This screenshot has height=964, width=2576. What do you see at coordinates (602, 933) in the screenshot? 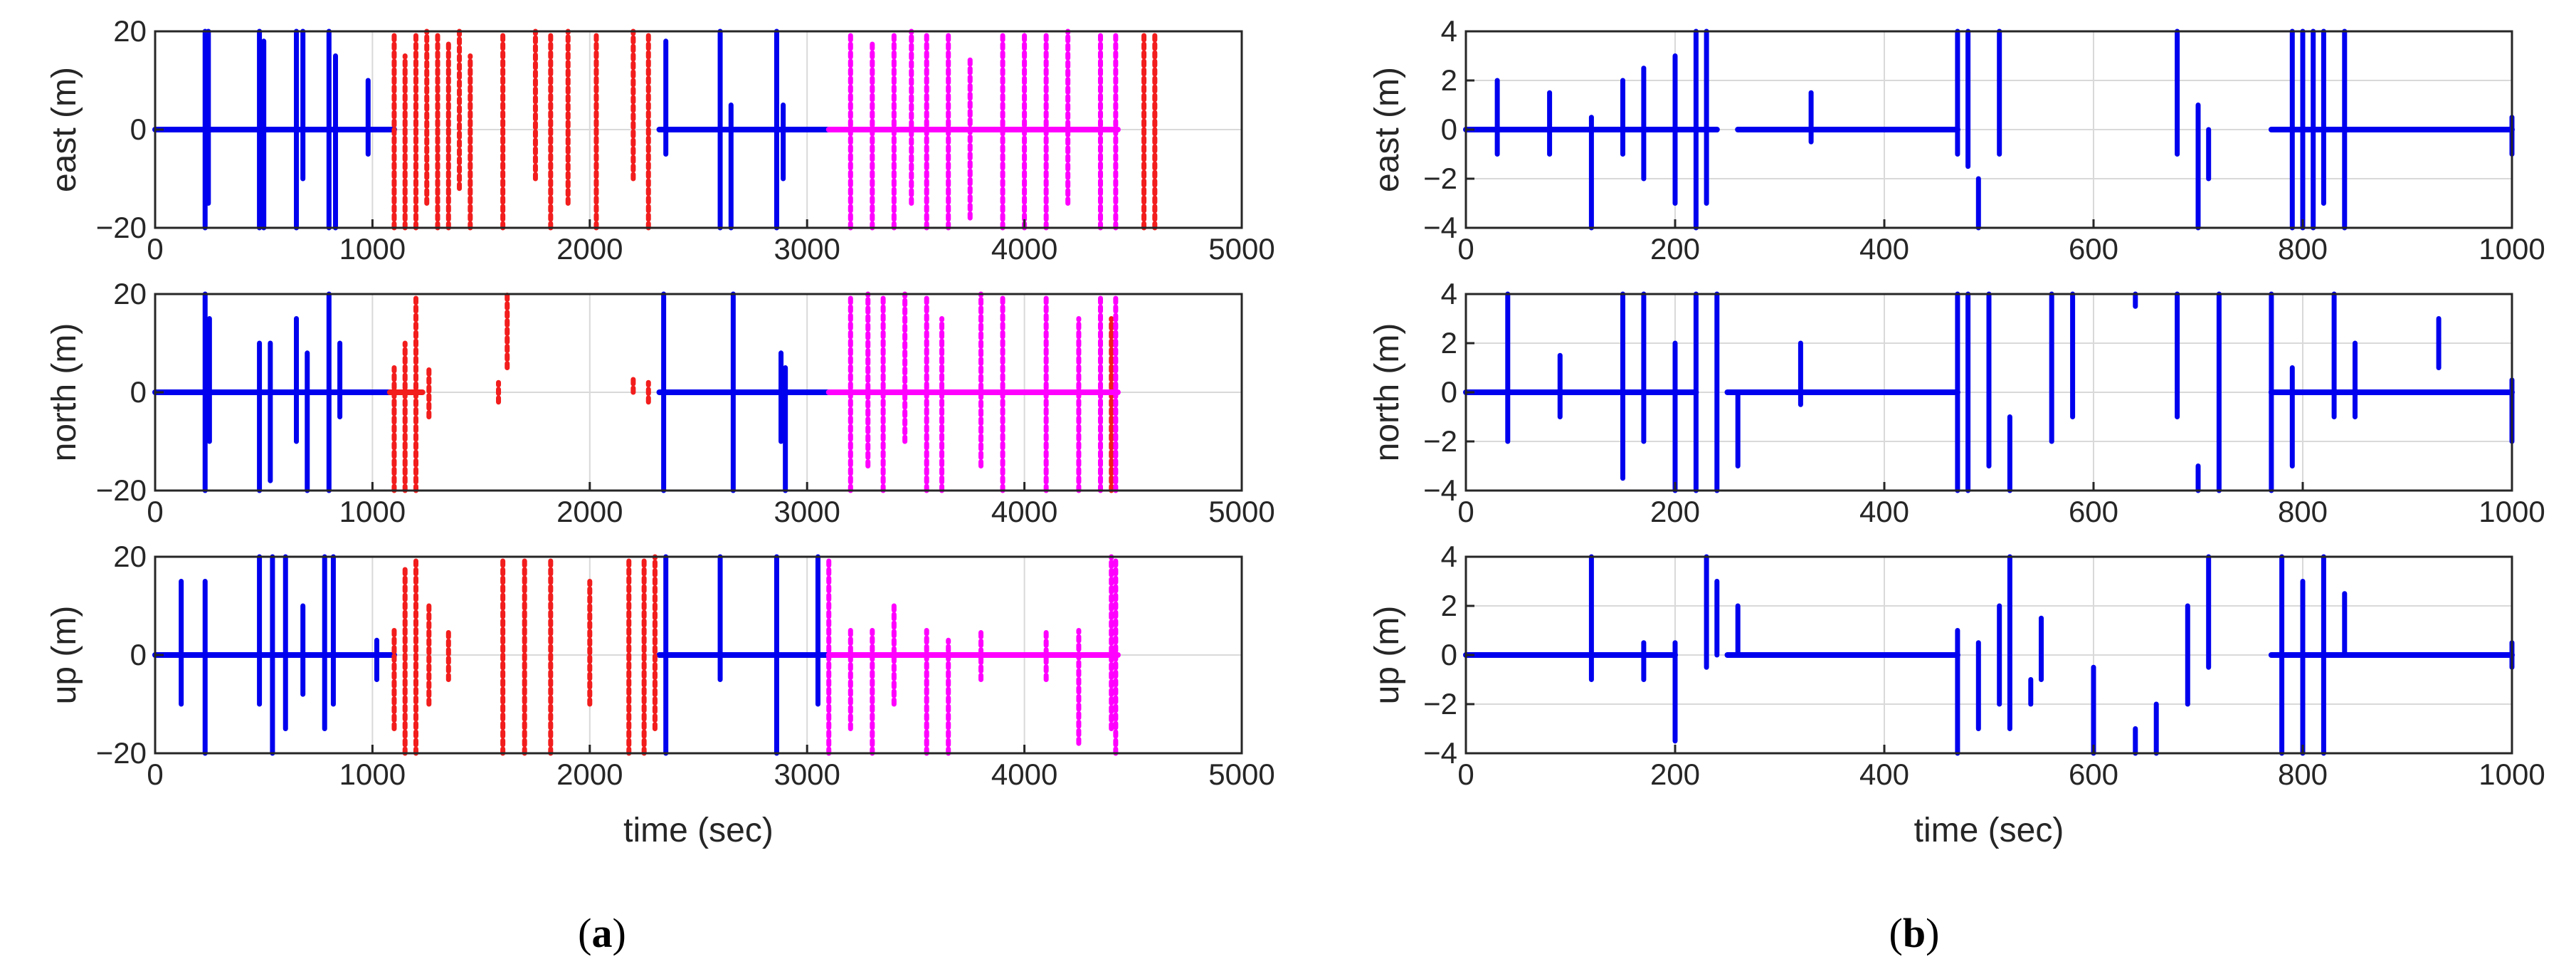
I see `panel-label-a: (a)` at bounding box center [602, 933].